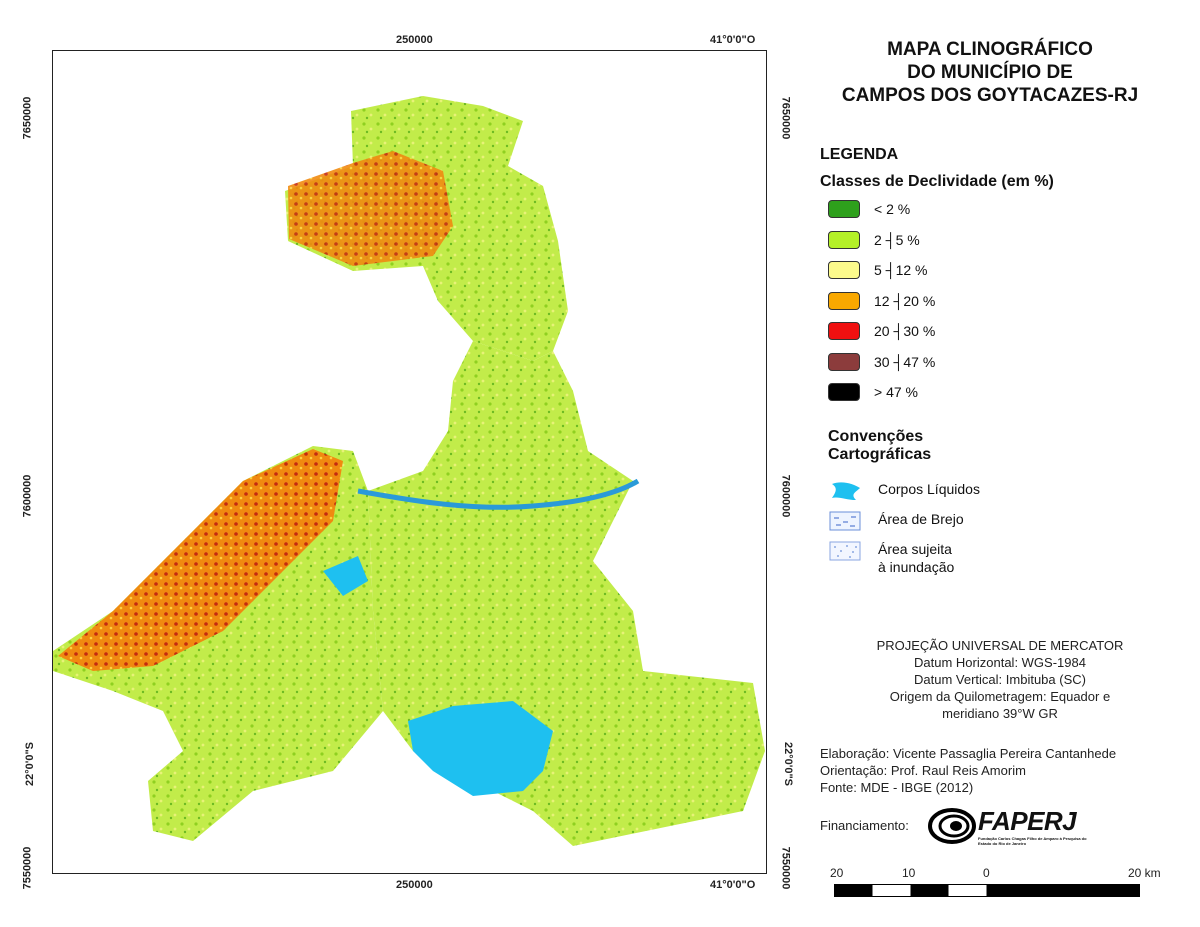  What do you see at coordinates (845, 521) in the screenshot?
I see `marsh-icon` at bounding box center [845, 521].